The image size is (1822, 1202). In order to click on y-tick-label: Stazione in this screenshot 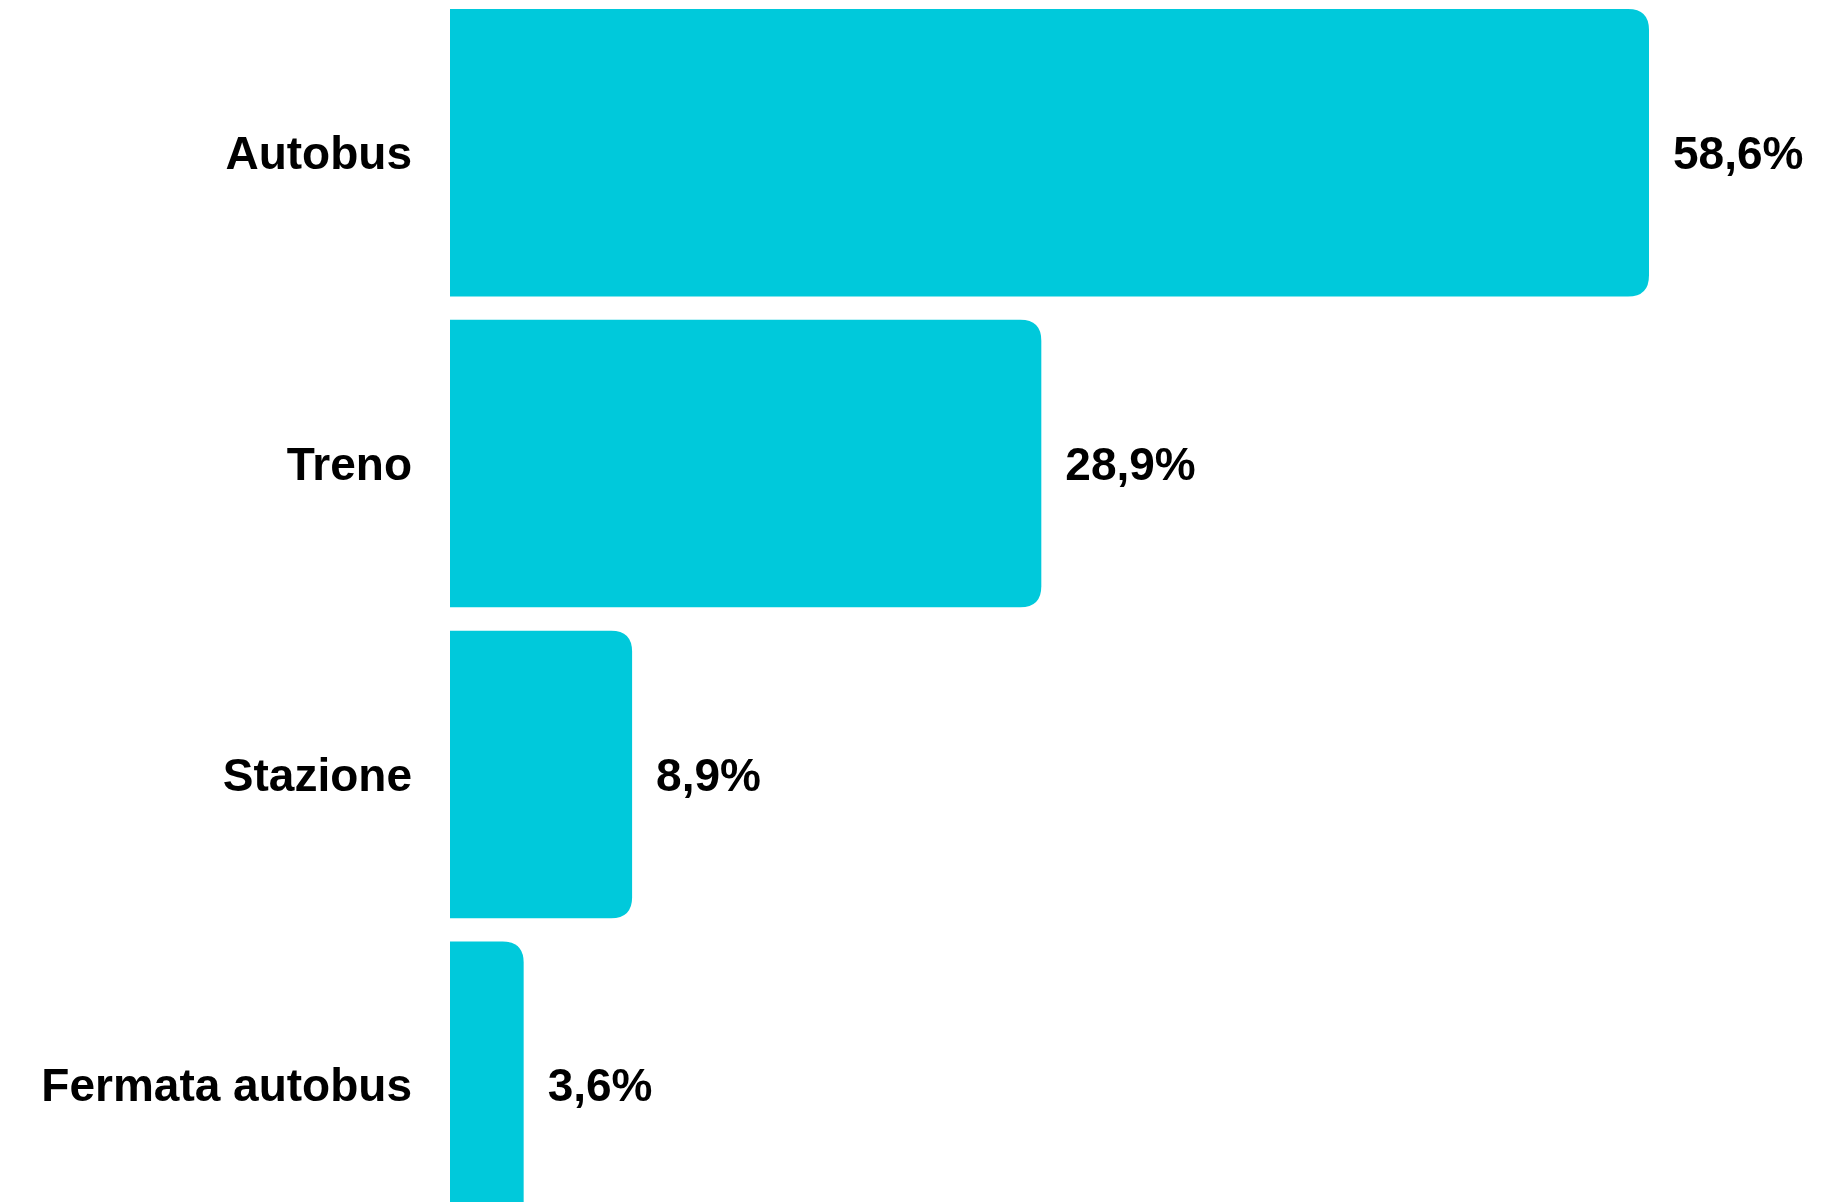, I will do `click(317, 774)`.